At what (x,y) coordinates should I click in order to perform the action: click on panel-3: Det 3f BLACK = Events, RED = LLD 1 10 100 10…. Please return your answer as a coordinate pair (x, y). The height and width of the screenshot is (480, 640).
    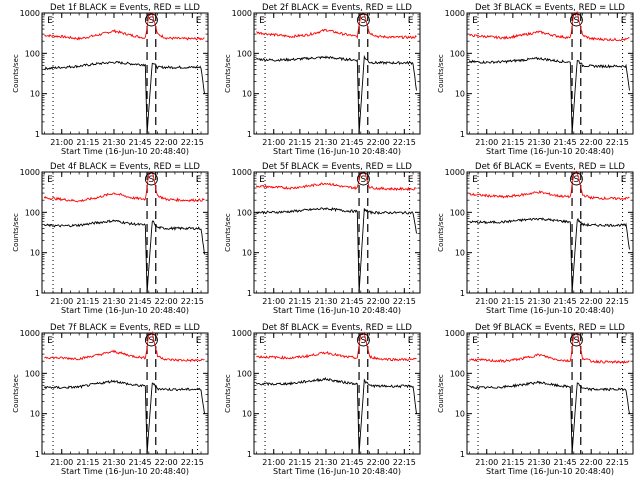
    Looking at the image, I should click on (535, 79).